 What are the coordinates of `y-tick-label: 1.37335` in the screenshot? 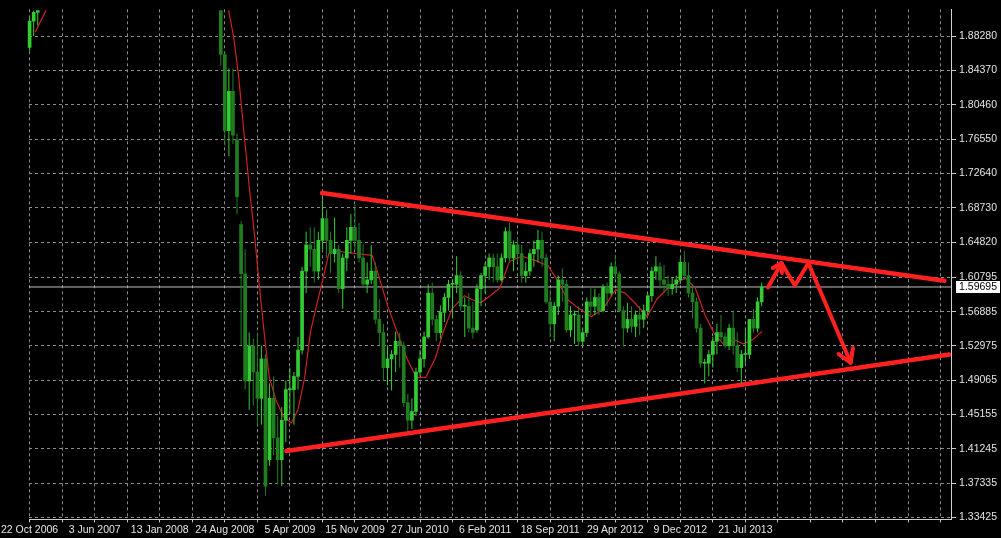 It's located at (978, 482).